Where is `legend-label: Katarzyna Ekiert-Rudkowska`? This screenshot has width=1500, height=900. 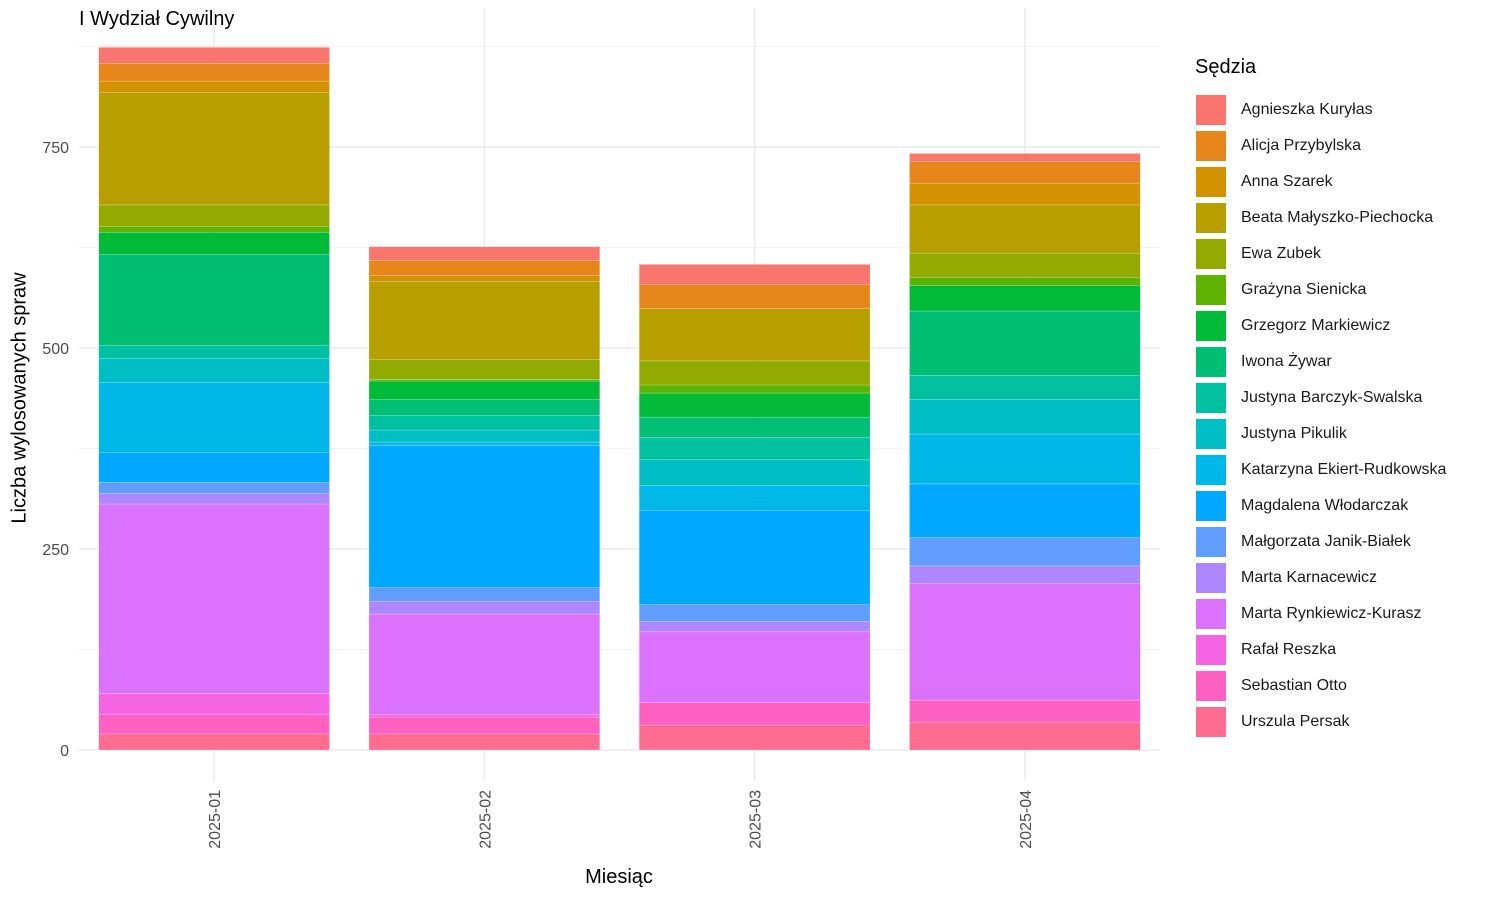
legend-label: Katarzyna Ekiert-Rudkowska is located at coordinates (1344, 469).